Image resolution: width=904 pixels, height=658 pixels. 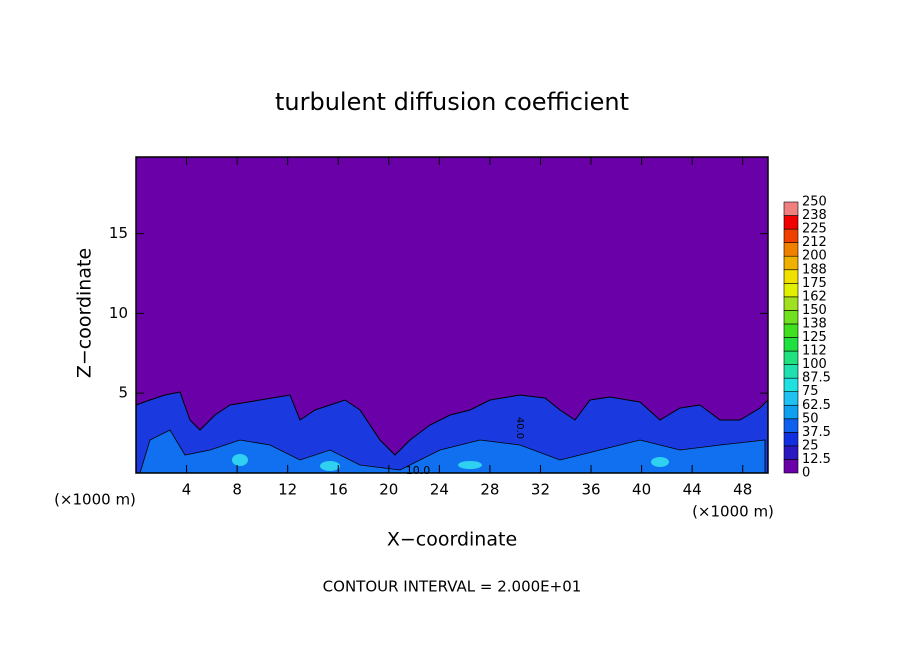 What do you see at coordinates (814, 364) in the screenshot?
I see `colorbar-label: 100` at bounding box center [814, 364].